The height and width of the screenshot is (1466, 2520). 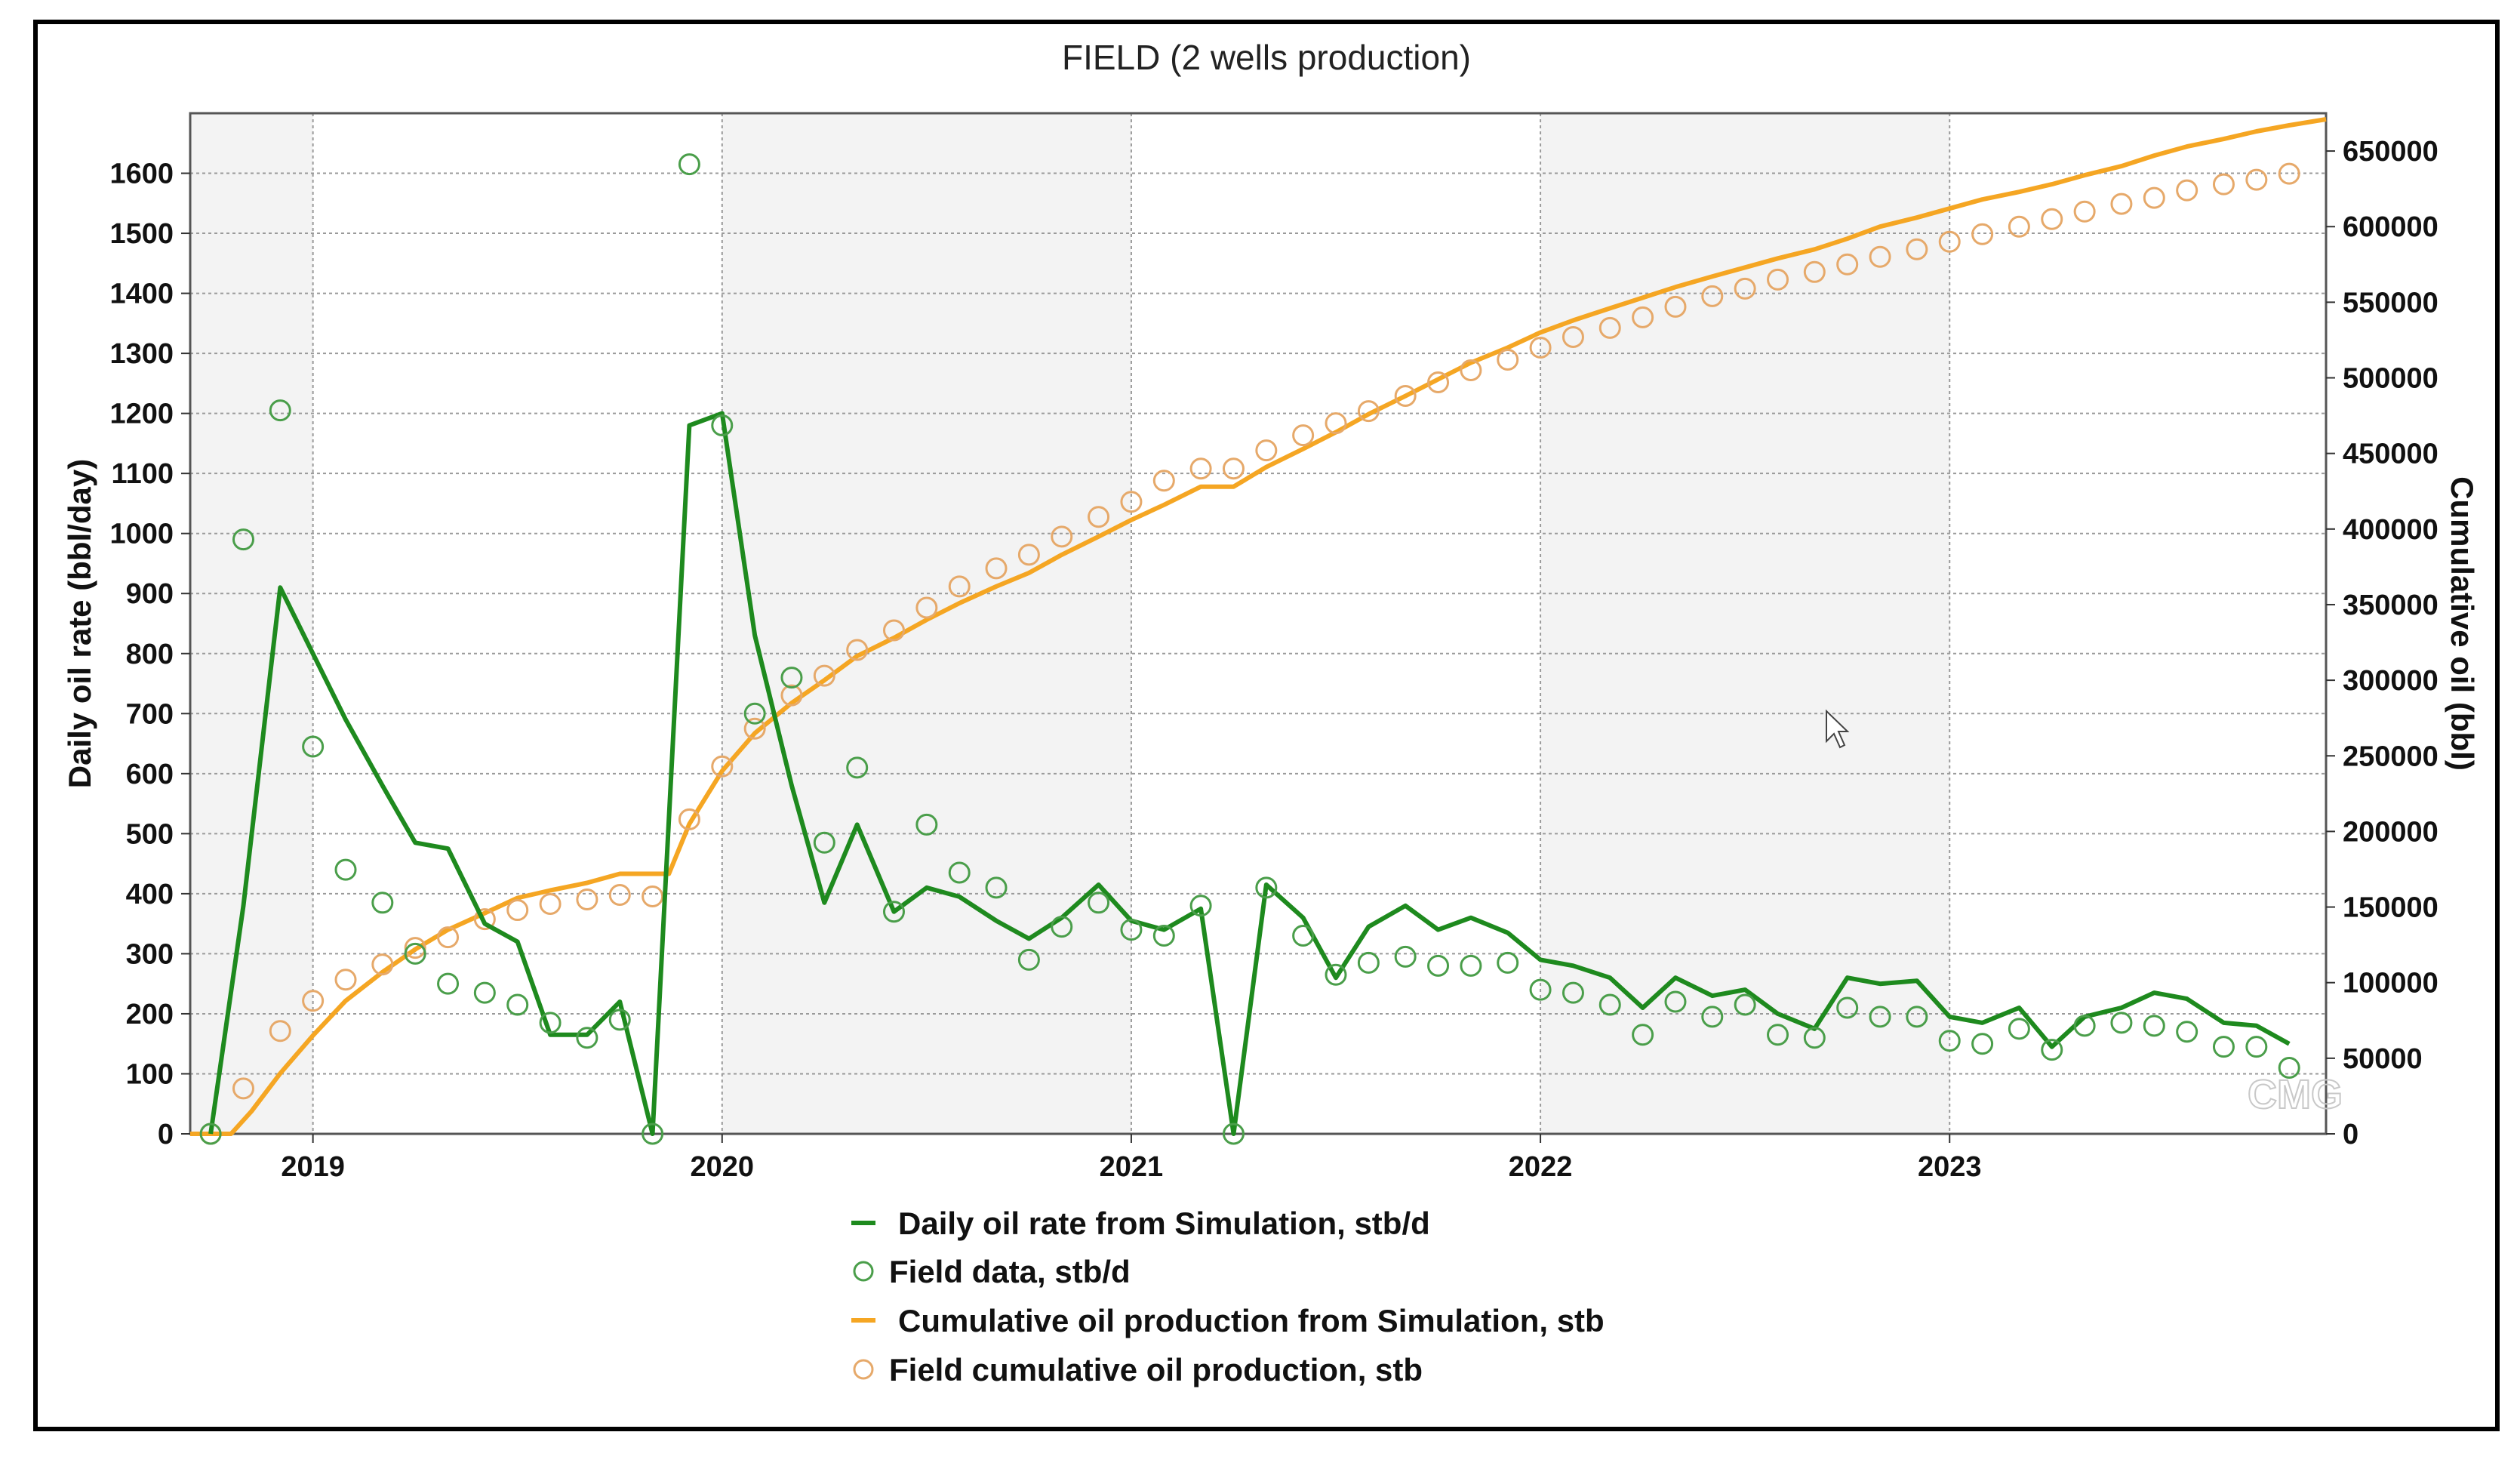 What do you see at coordinates (150, 894) in the screenshot?
I see `y-tick-label: 400` at bounding box center [150, 894].